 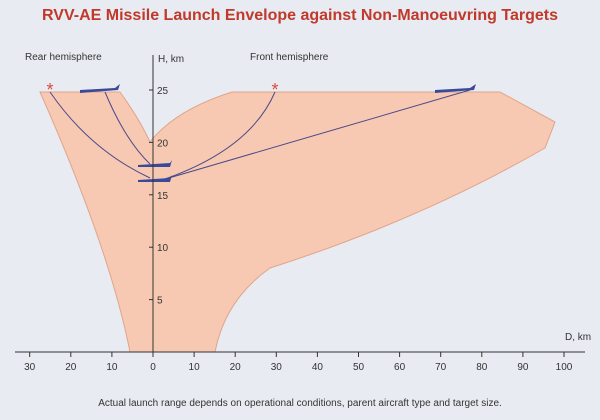 What do you see at coordinates (163, 196) in the screenshot?
I see `y-tick-label: 15` at bounding box center [163, 196].